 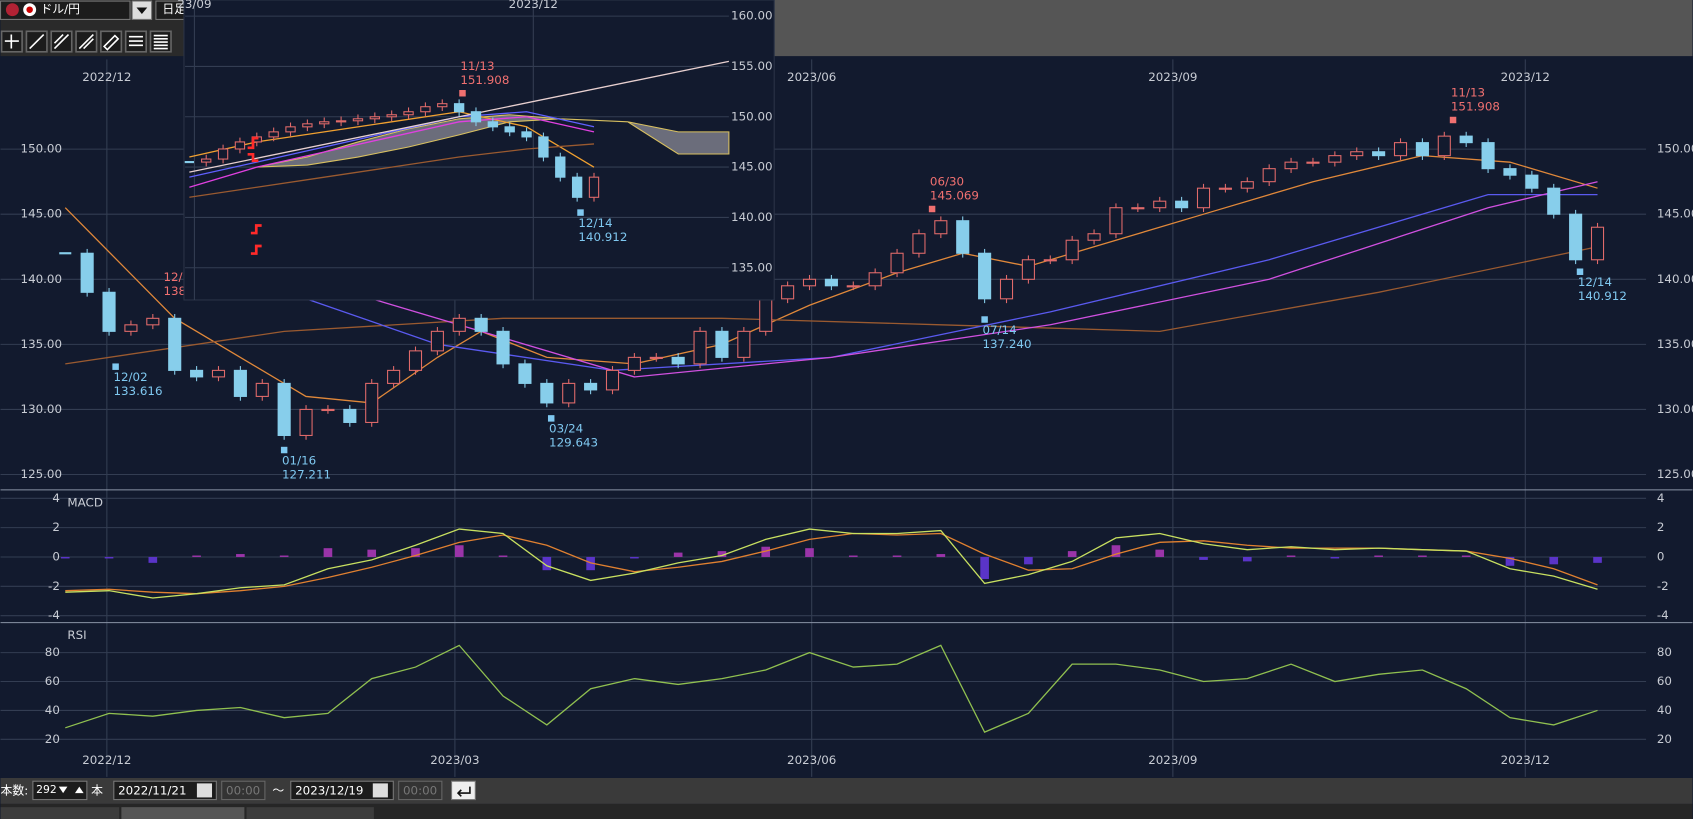 I want to click on flag-us, so click(x=12, y=10).